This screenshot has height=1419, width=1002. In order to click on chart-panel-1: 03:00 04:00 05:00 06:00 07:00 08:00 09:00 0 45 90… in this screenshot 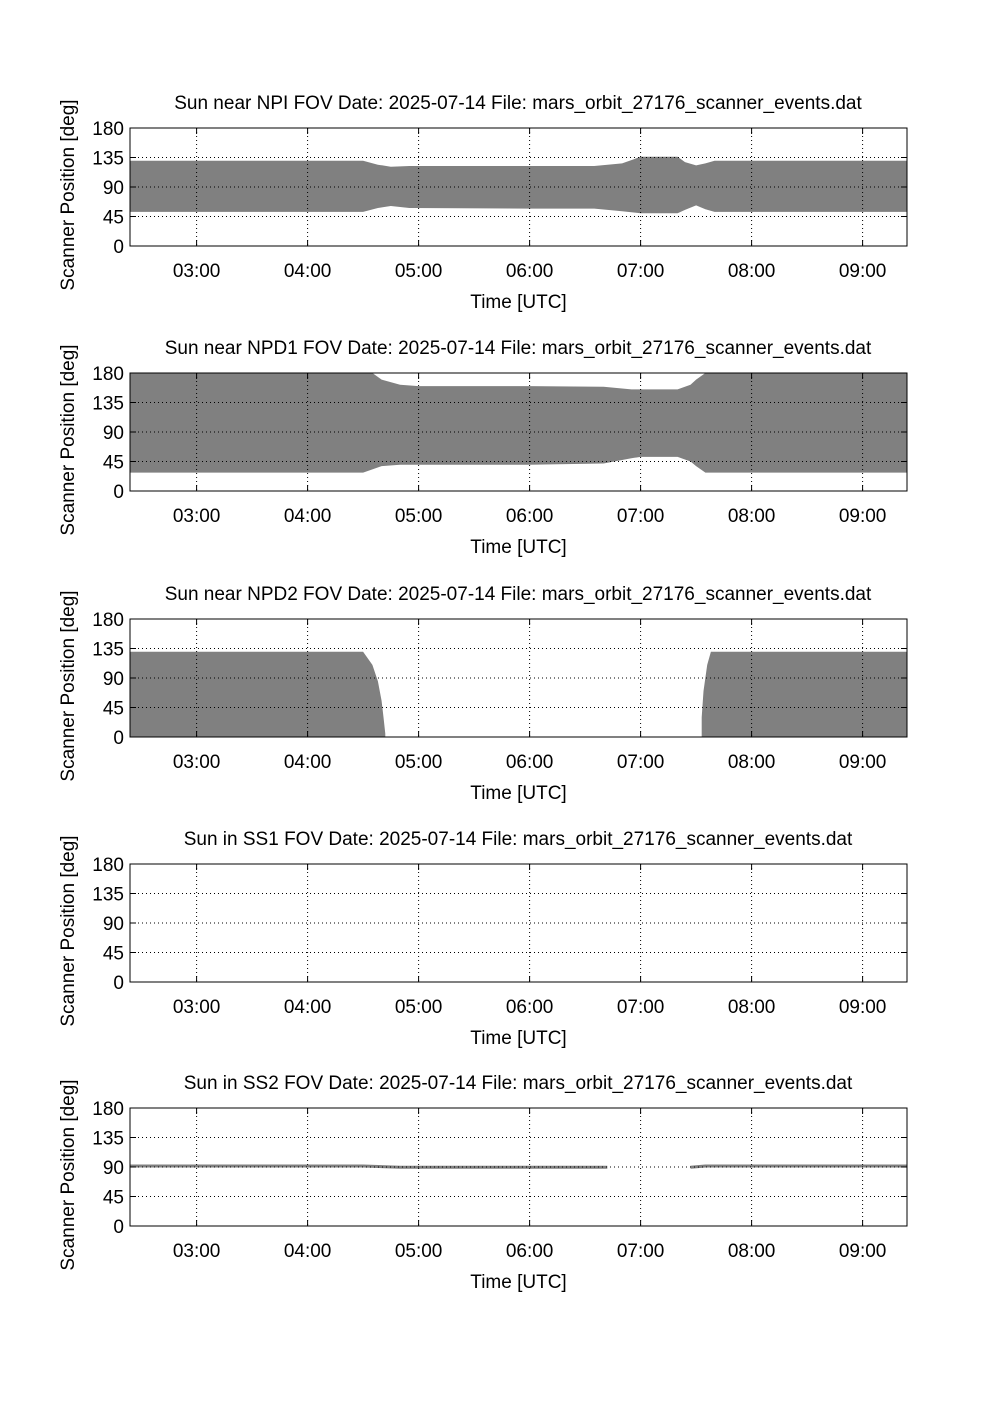, I will do `click(483, 203)`.